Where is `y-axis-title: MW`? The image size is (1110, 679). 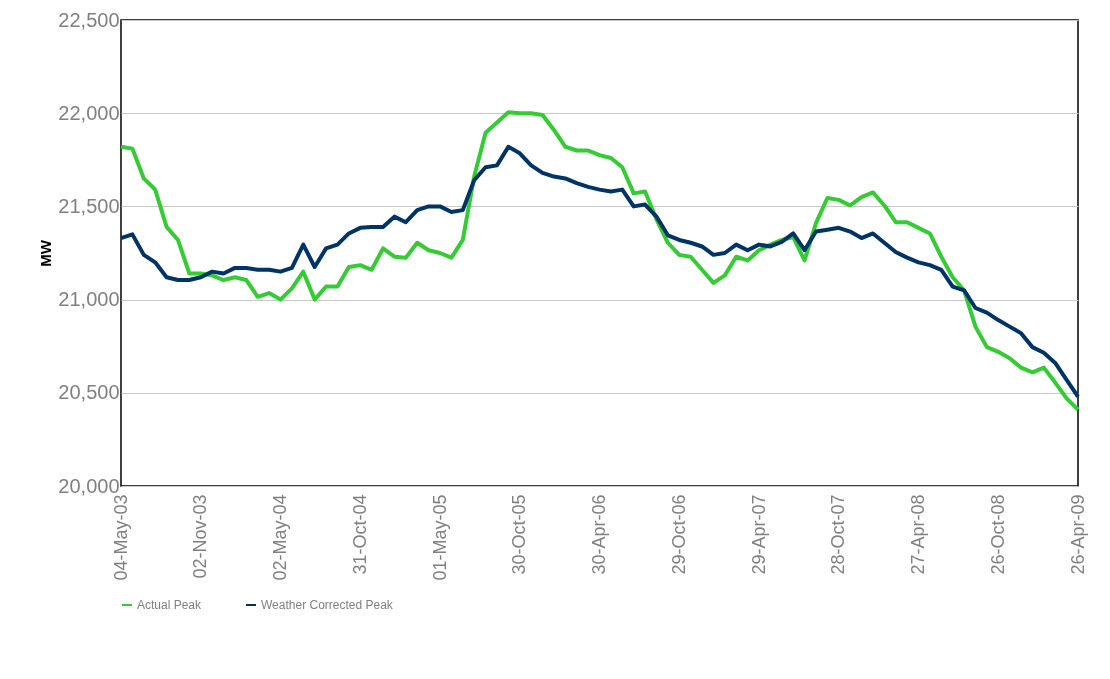 y-axis-title: MW is located at coordinates (46, 253).